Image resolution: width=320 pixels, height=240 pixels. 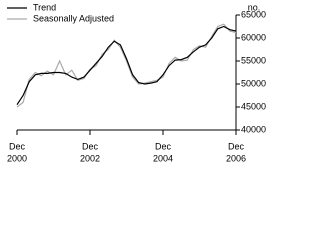 I want to click on y-tick-label: 50000, so click(x=253, y=83).